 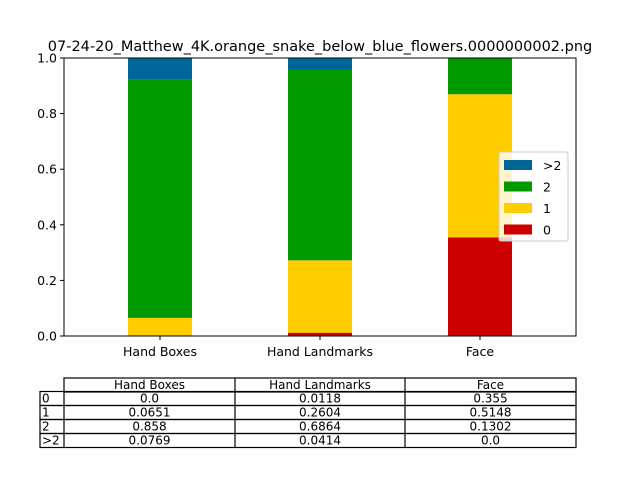 I want to click on x-tick-label: Hand Boxes, so click(x=160, y=351).